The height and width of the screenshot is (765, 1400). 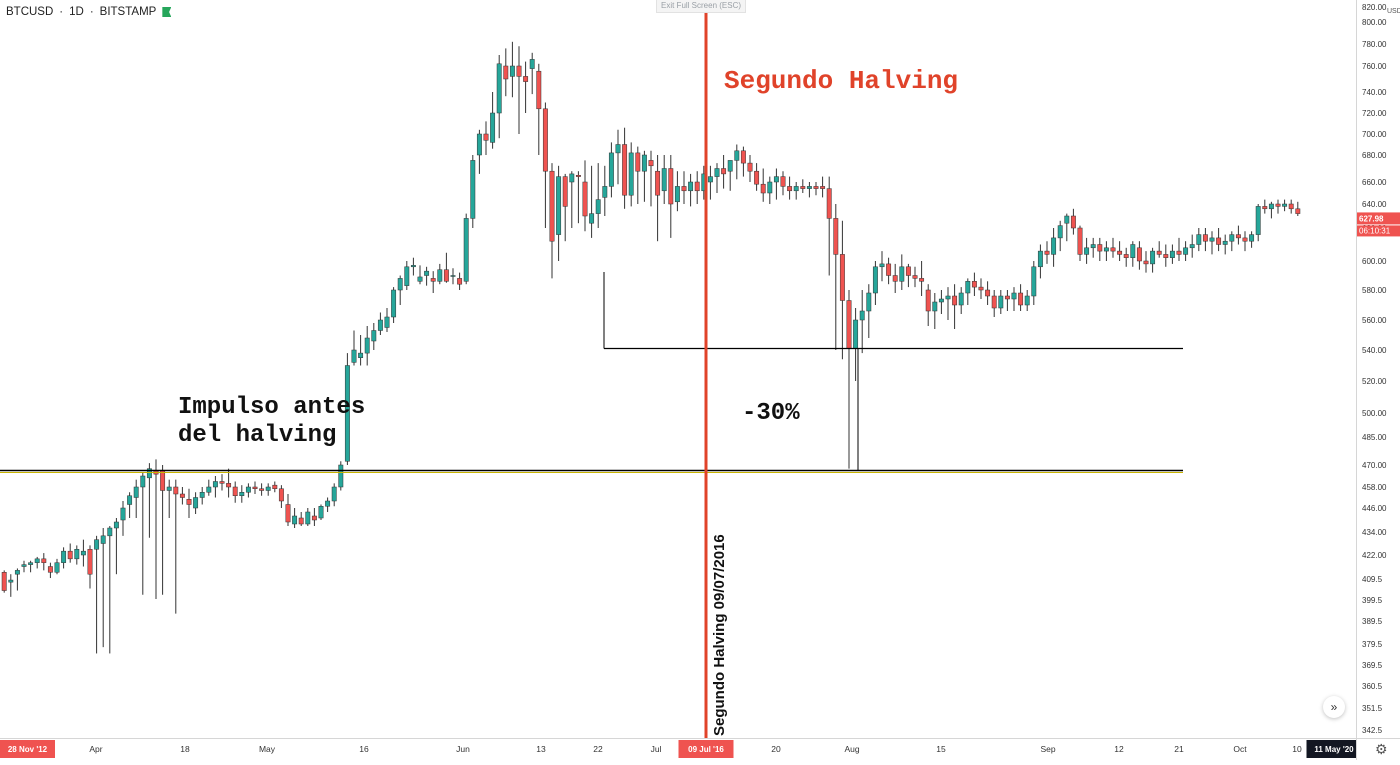 What do you see at coordinates (272, 421) in the screenshot?
I see `impulse-annotation: Impulso antes del halving` at bounding box center [272, 421].